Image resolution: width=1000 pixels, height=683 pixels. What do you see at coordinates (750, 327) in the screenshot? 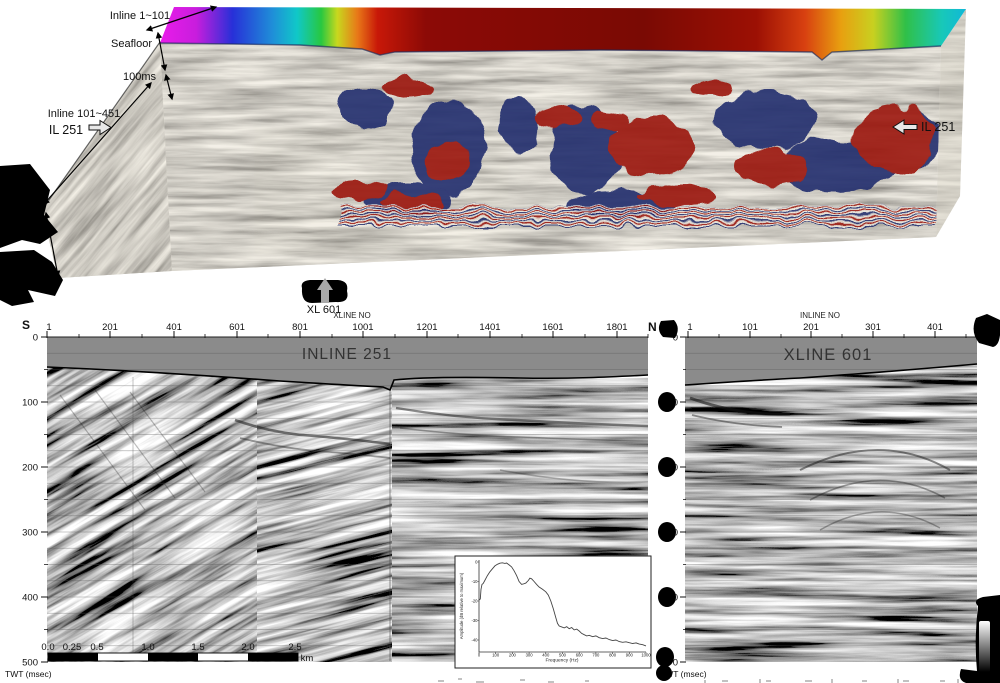
I see `x-tick: 101` at bounding box center [750, 327].